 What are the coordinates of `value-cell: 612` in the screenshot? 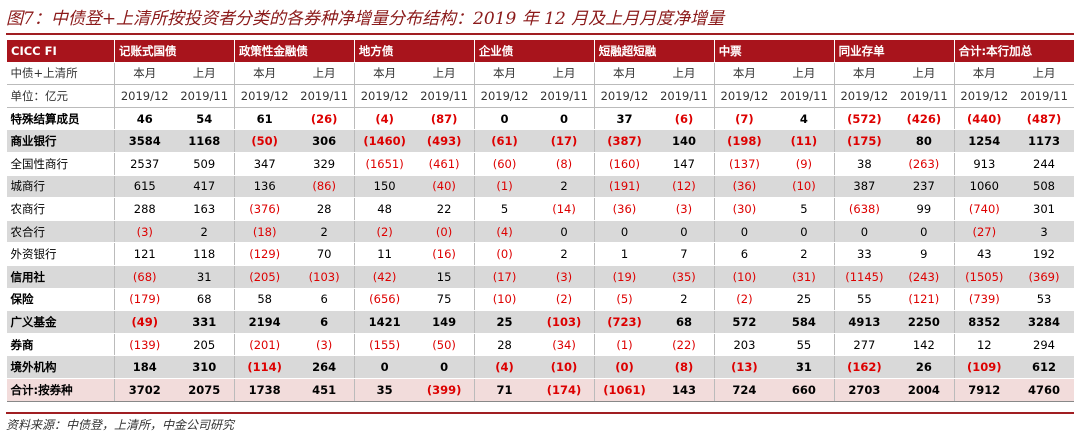 It's located at (1044, 367).